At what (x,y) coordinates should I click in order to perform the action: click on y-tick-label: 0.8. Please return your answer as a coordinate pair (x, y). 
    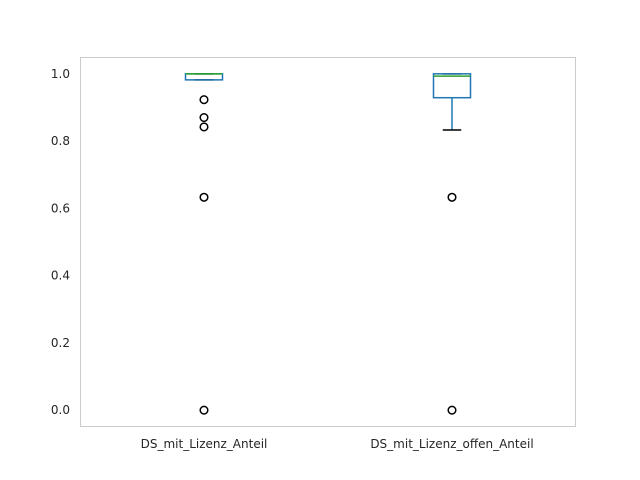
    Looking at the image, I should click on (60, 141).